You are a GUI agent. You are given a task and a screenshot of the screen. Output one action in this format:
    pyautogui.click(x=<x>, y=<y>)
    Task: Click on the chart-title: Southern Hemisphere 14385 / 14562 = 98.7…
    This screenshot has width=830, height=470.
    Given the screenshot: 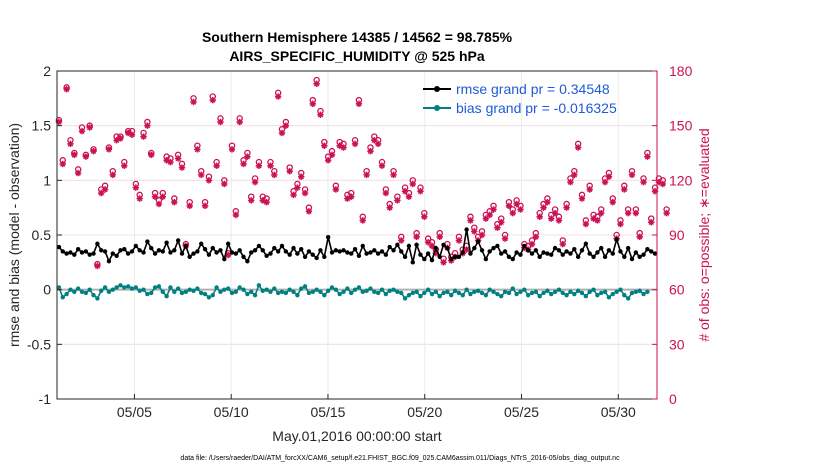 What is the action you would take?
    pyautogui.click(x=357, y=37)
    